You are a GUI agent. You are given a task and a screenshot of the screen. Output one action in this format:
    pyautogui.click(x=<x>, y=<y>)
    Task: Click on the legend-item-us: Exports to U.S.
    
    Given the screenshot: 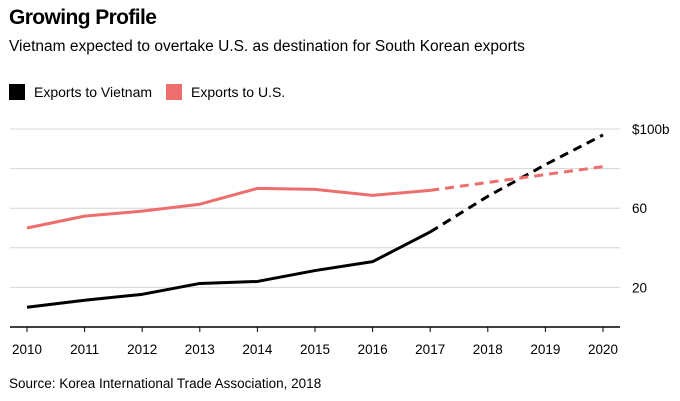 What is the action you would take?
    pyautogui.click(x=225, y=92)
    